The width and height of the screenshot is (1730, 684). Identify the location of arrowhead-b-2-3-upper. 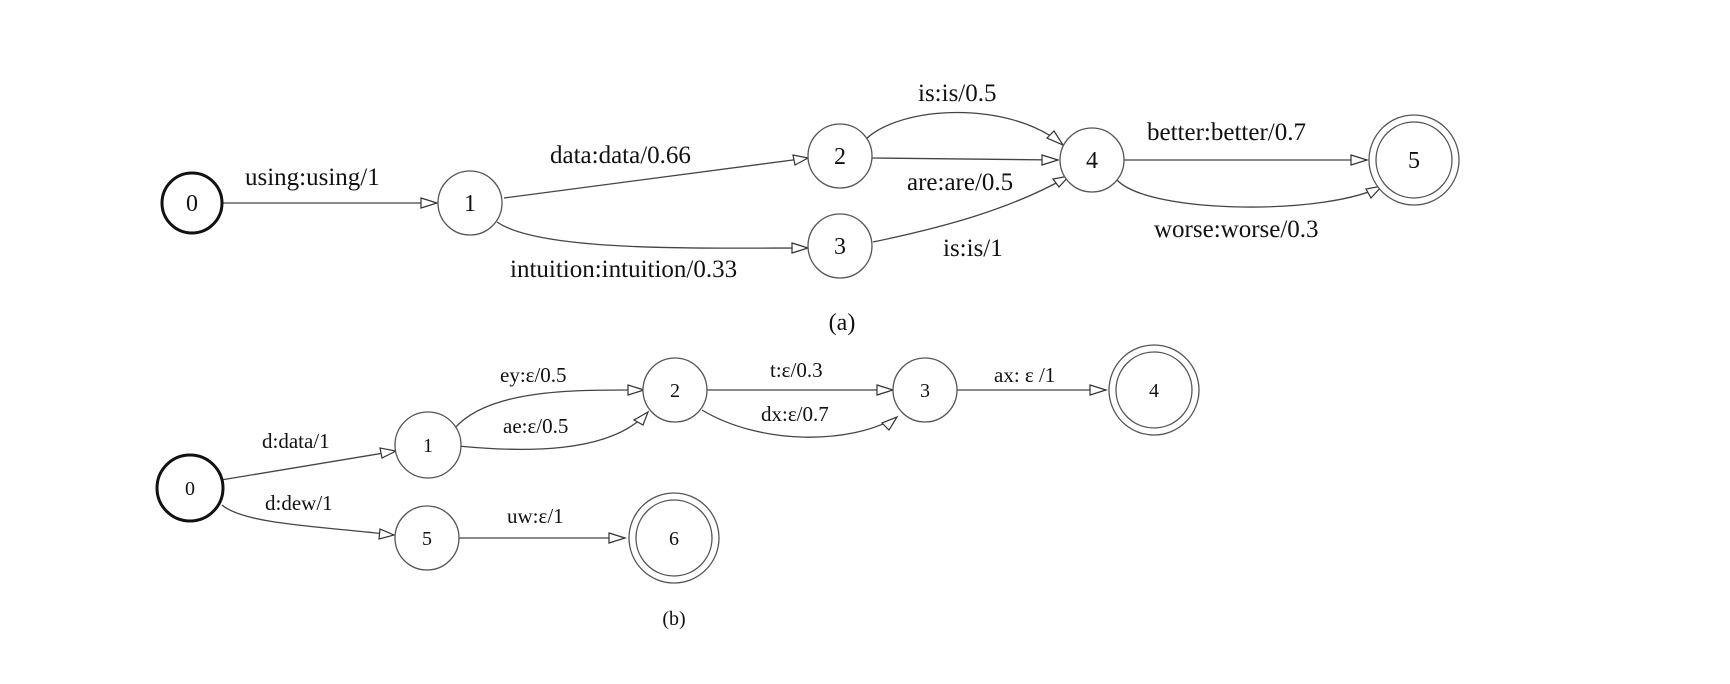
(886, 390).